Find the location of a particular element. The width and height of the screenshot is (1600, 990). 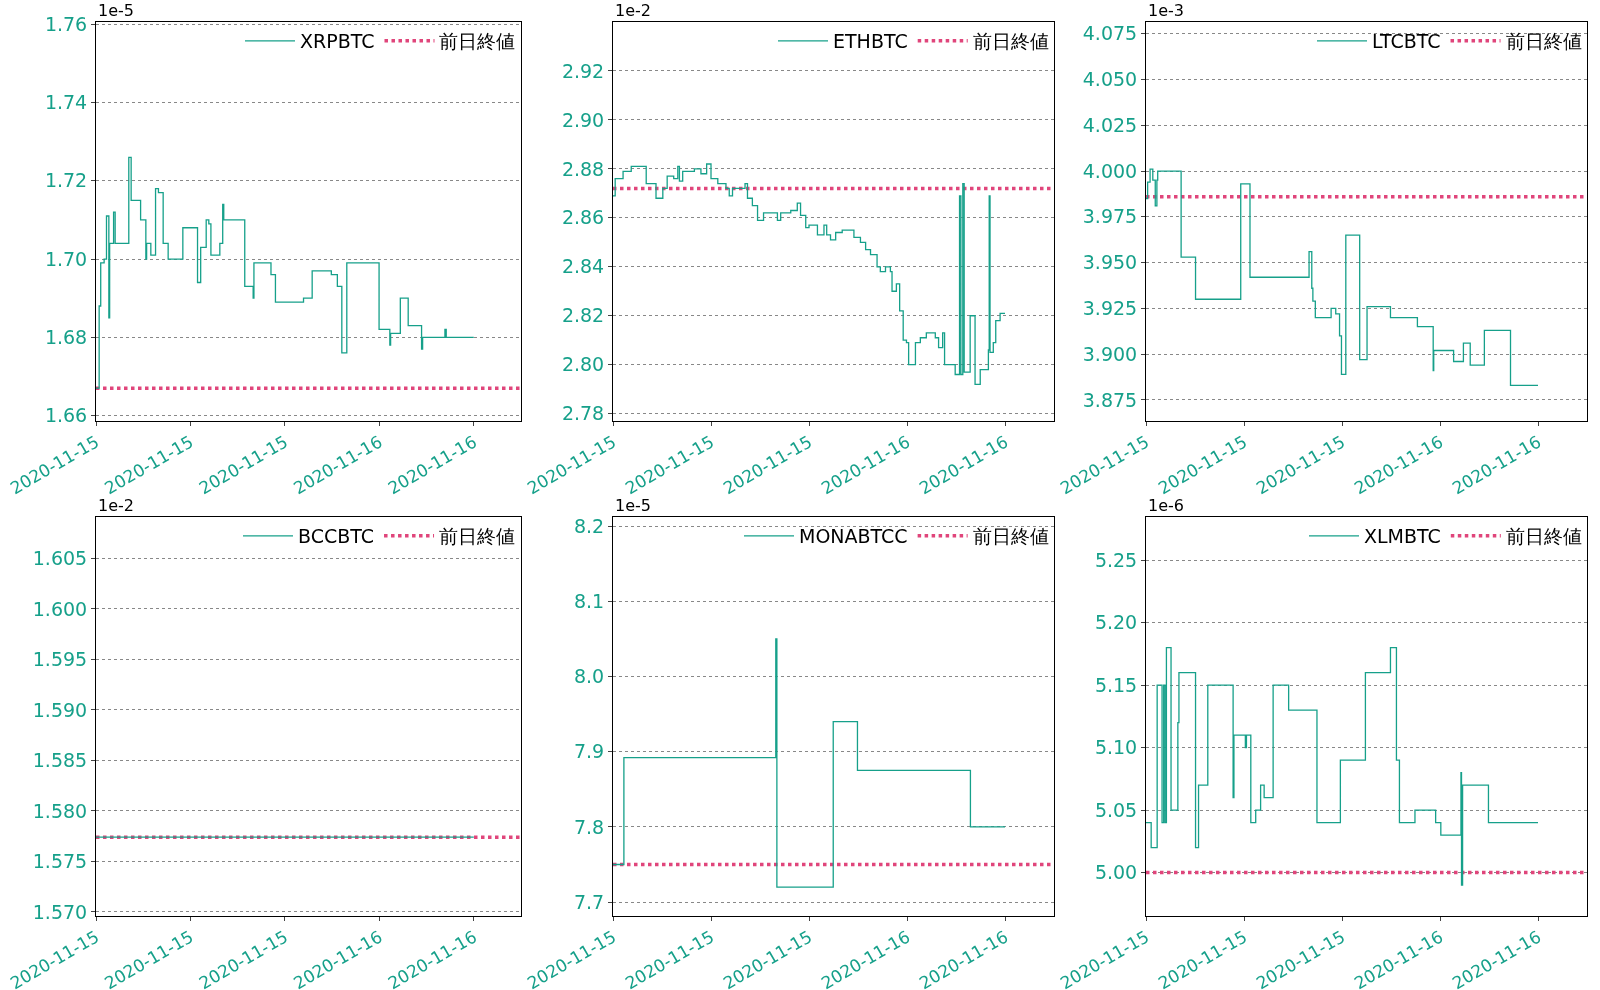

legend-label: XRPBTC is located at coordinates (337, 41).